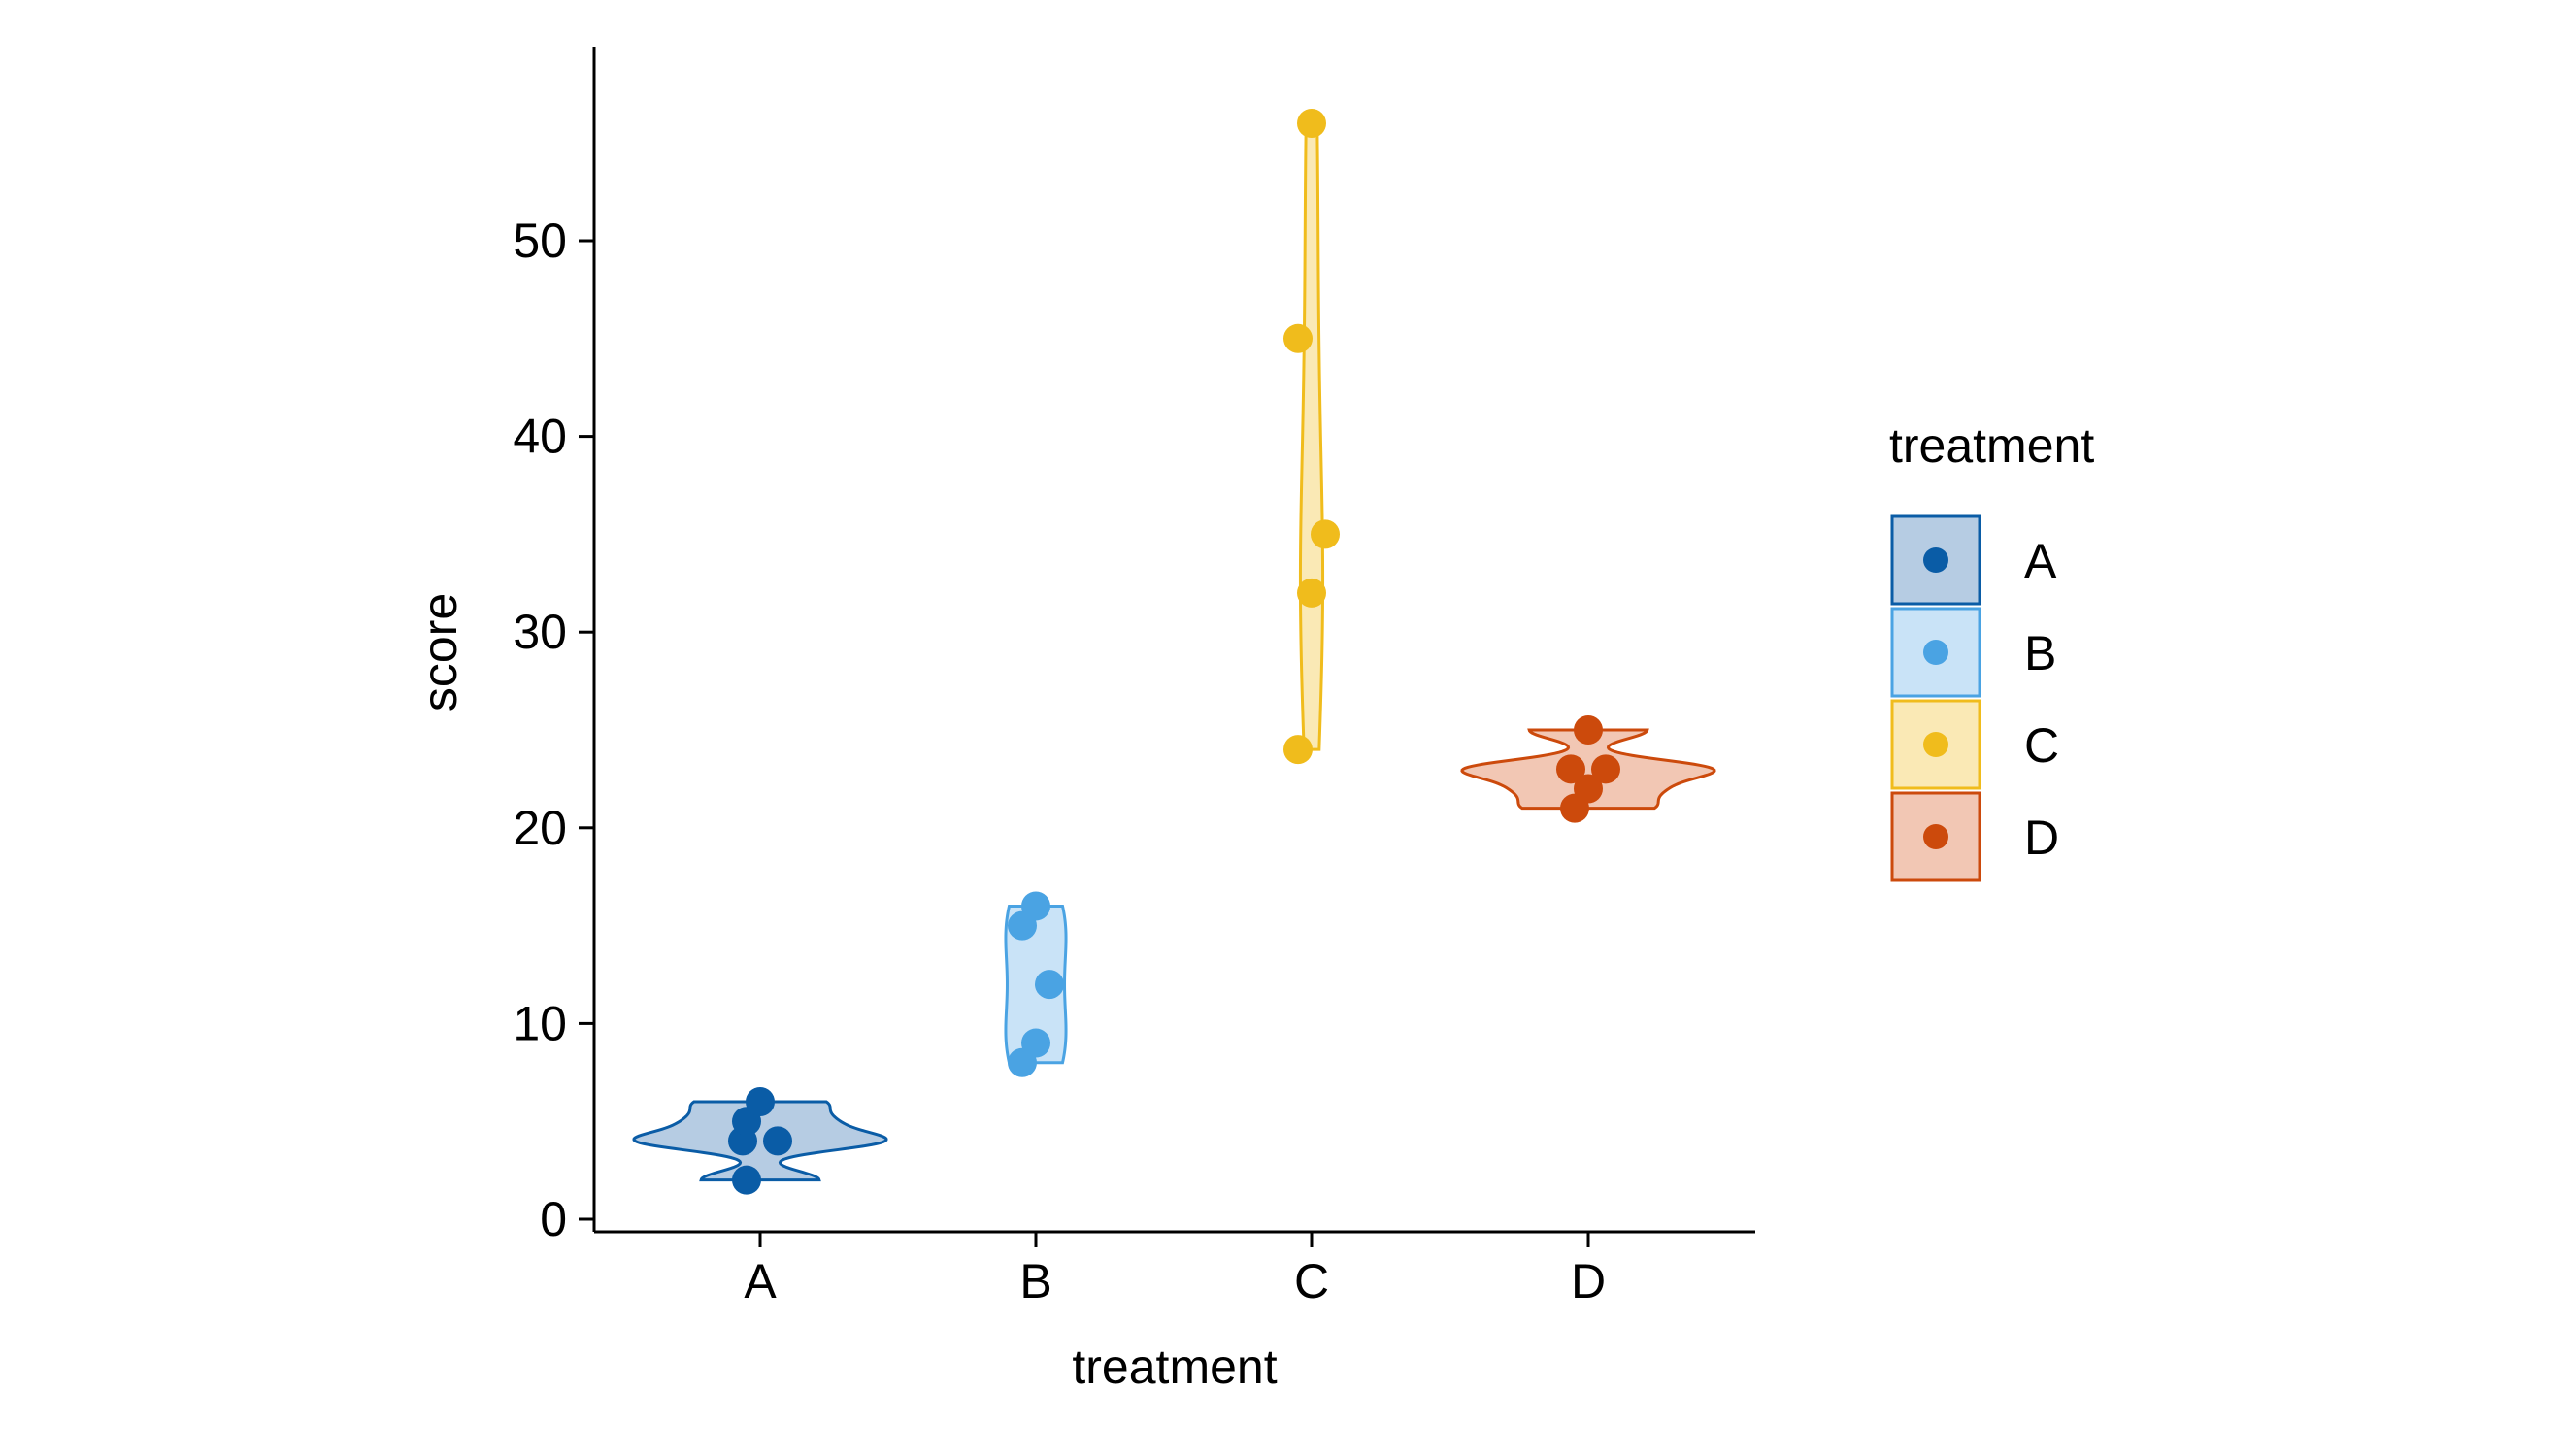 This screenshot has width=2563, height=1456. I want to click on y-tick-label: 50, so click(540, 241).